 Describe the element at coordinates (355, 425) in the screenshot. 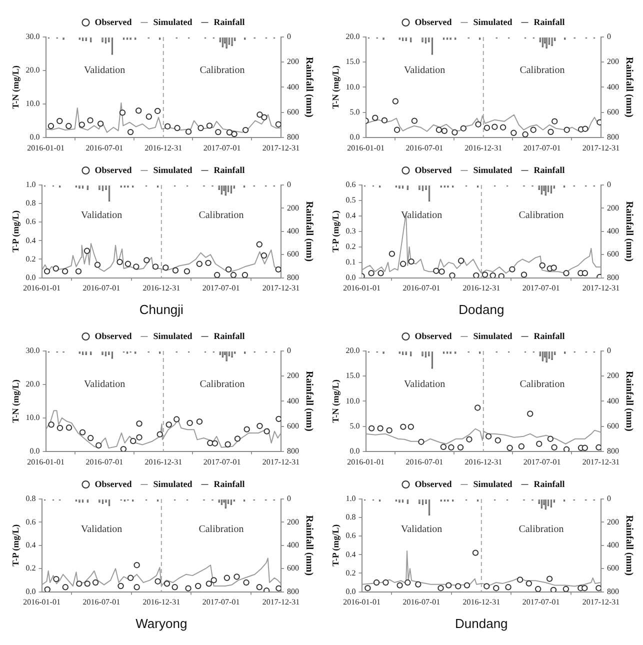

I see `y-tick-label: 5.0` at that location.